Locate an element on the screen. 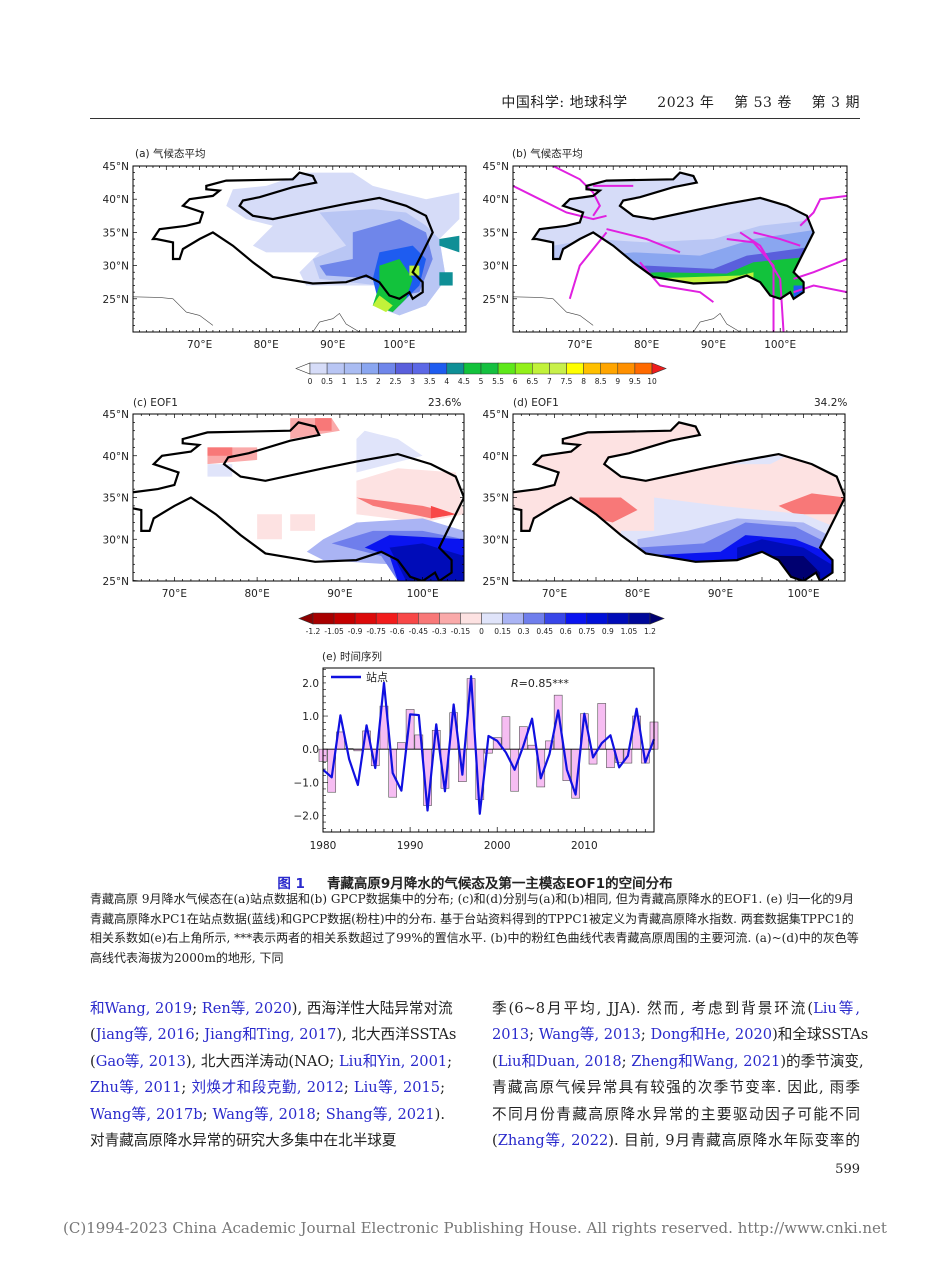 This screenshot has width=950, height=1267. body-line: 青藏高原气候异常具有较强的次季节变率. 因此, 雨季 is located at coordinates (676, 1088).